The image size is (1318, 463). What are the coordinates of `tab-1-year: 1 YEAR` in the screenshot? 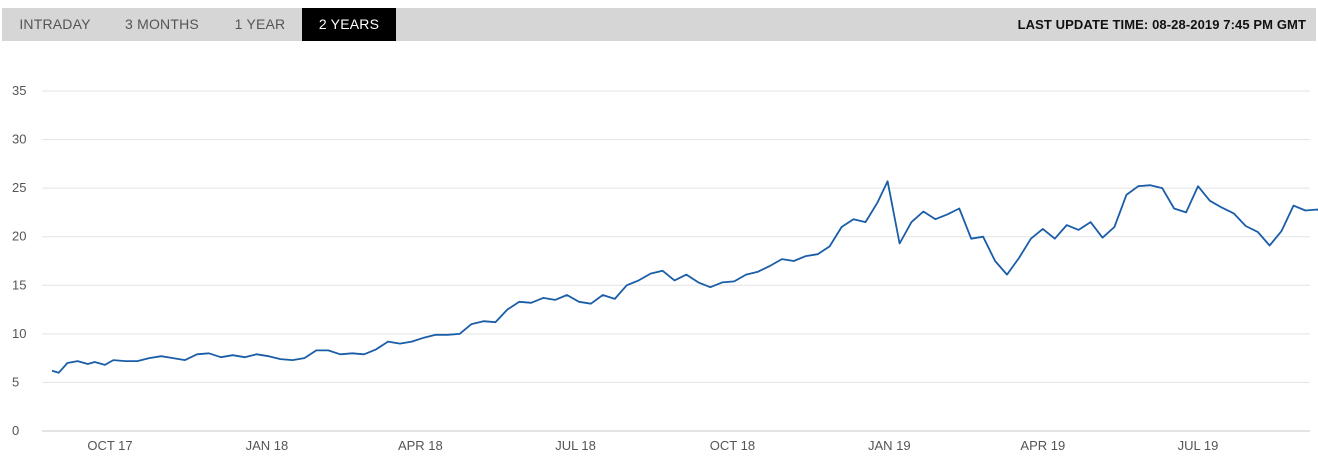 It's located at (260, 24).